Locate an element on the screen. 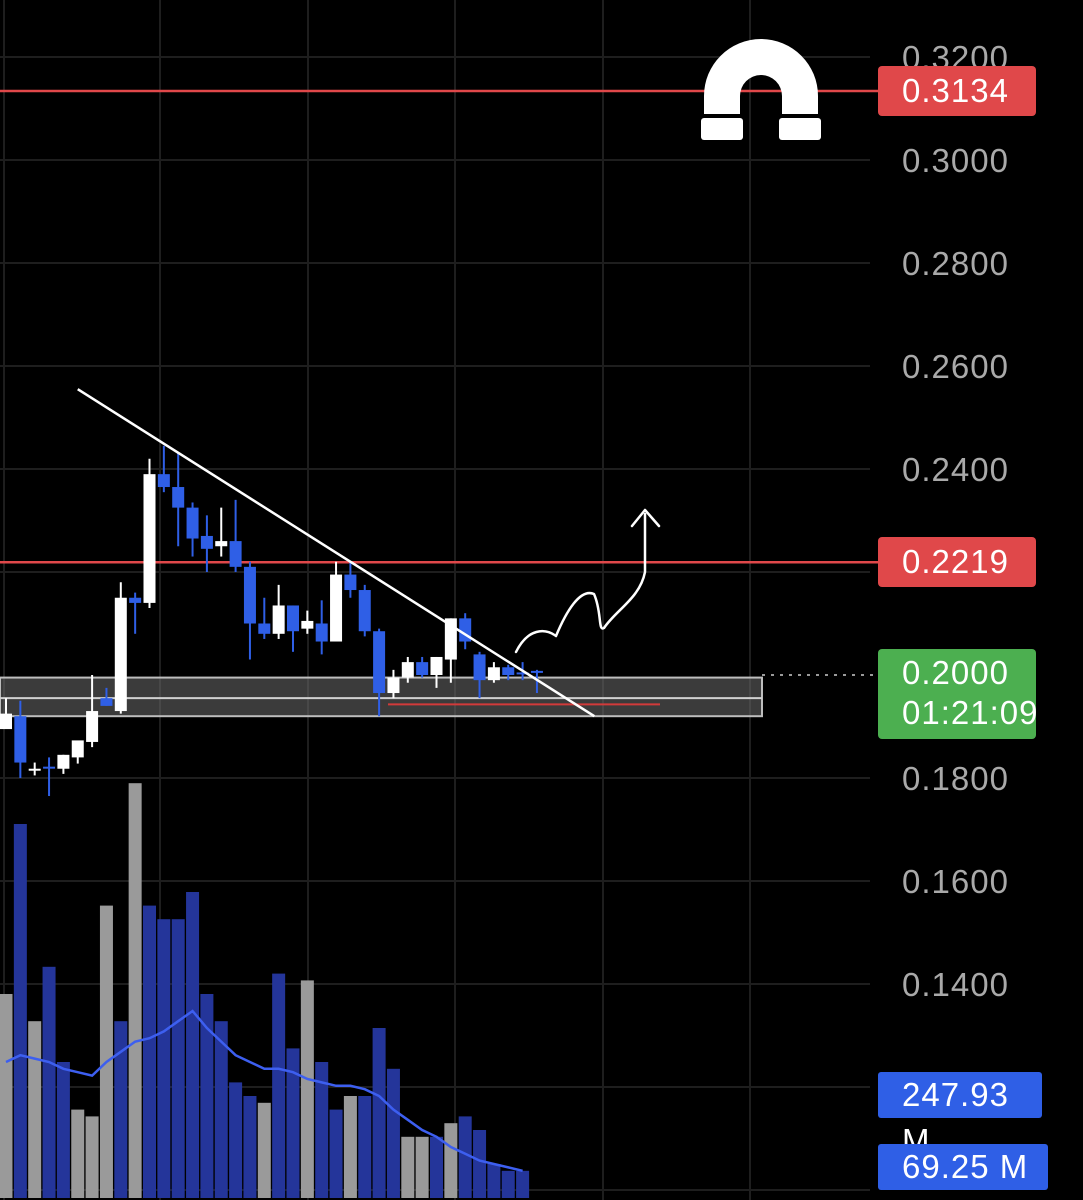 This screenshot has width=1083, height=1200. projection-arrow is located at coordinates (587, 581).